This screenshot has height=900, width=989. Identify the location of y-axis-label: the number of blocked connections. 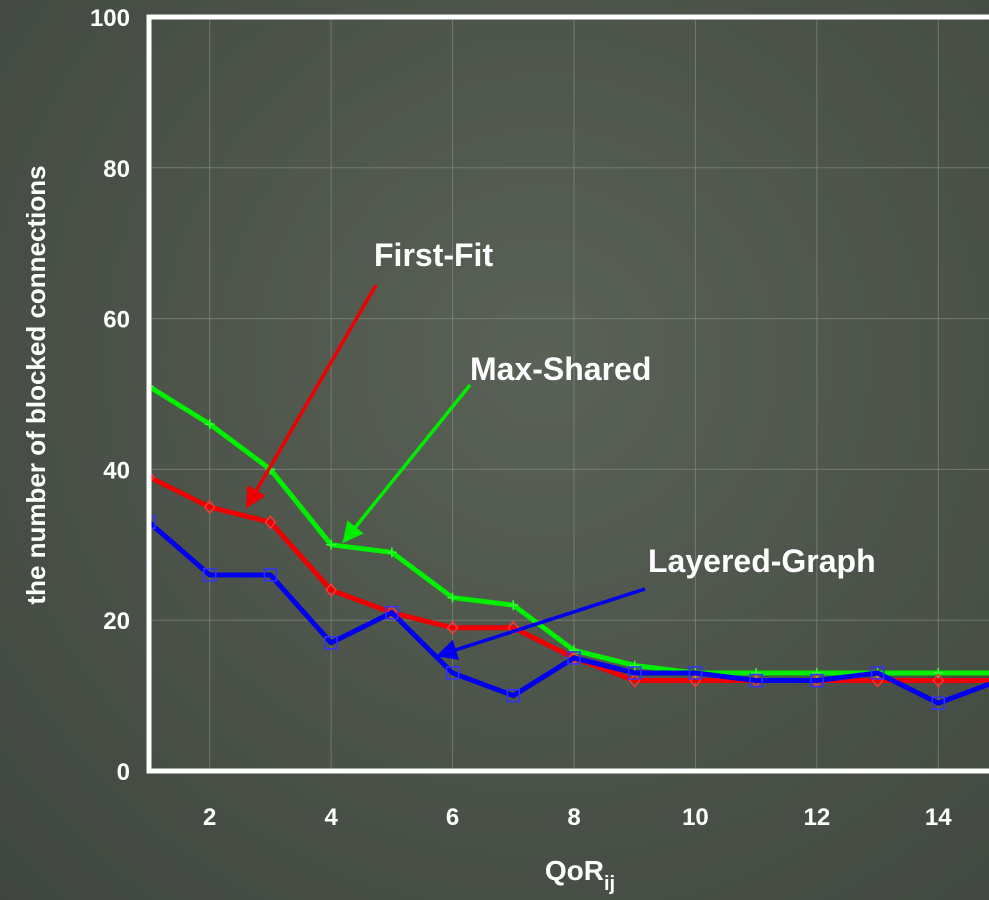
(36, 384).